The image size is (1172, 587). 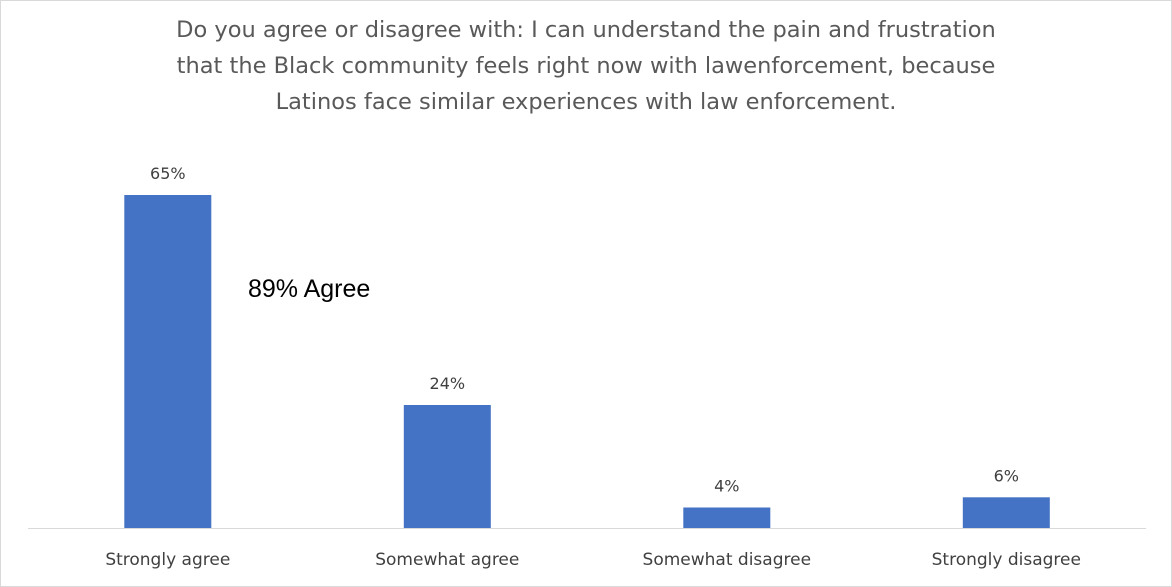 I want to click on data-label-3: 6%, so click(x=1006, y=475).